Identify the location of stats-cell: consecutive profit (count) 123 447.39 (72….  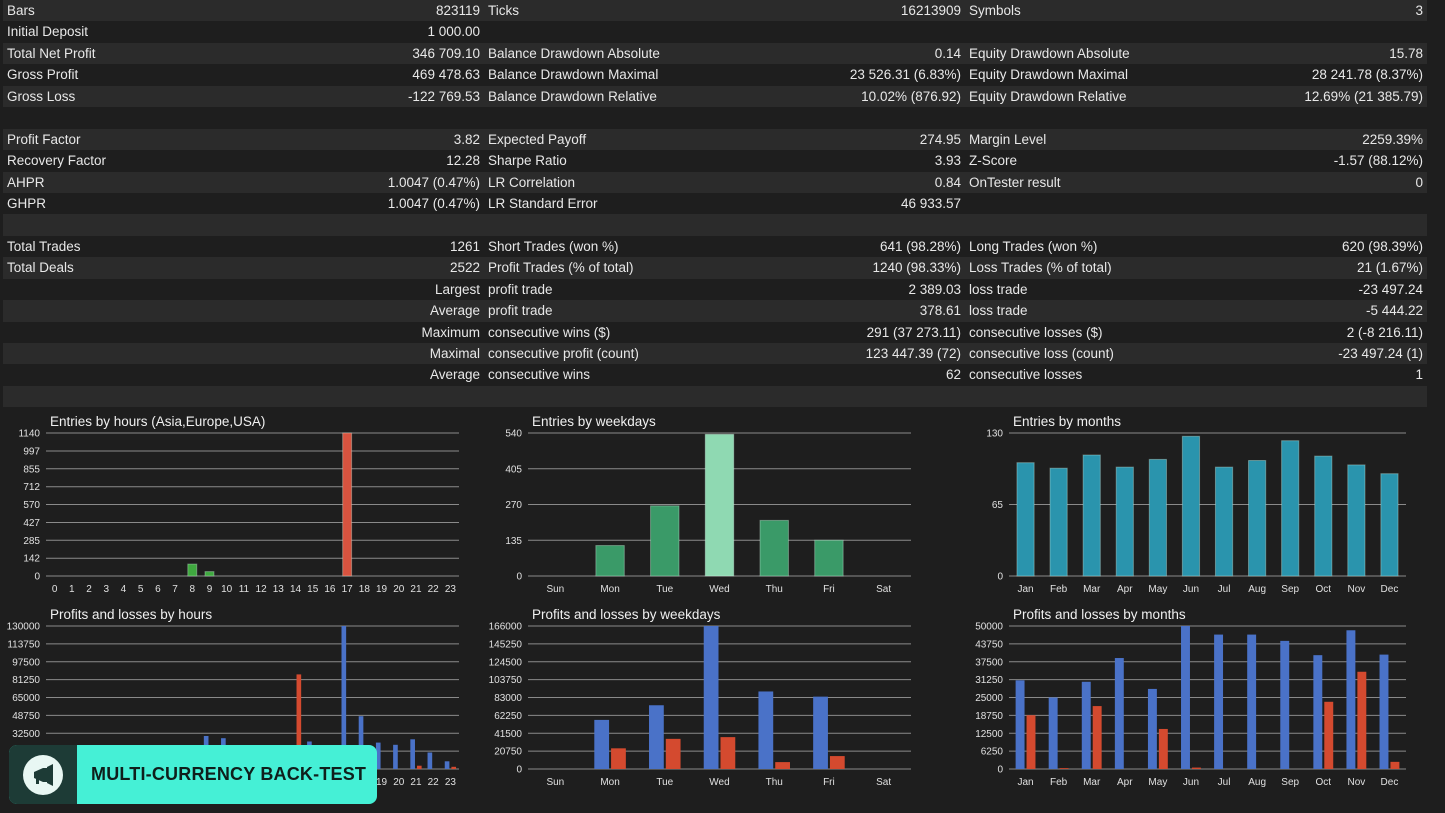
(724, 353).